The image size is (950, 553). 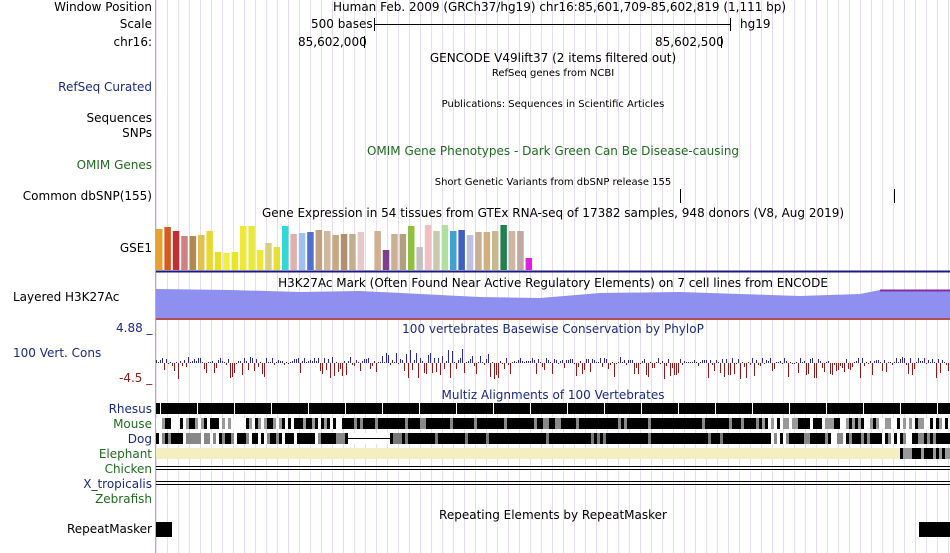 What do you see at coordinates (87, 196) in the screenshot?
I see `dbsnp-track-label: Common dbSNP(155)` at bounding box center [87, 196].